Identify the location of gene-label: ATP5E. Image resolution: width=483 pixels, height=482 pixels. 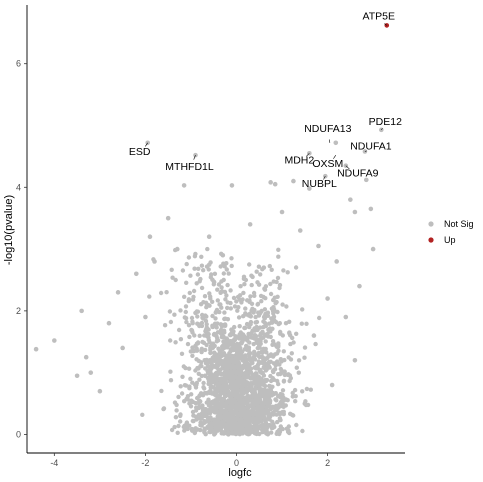
(379, 16).